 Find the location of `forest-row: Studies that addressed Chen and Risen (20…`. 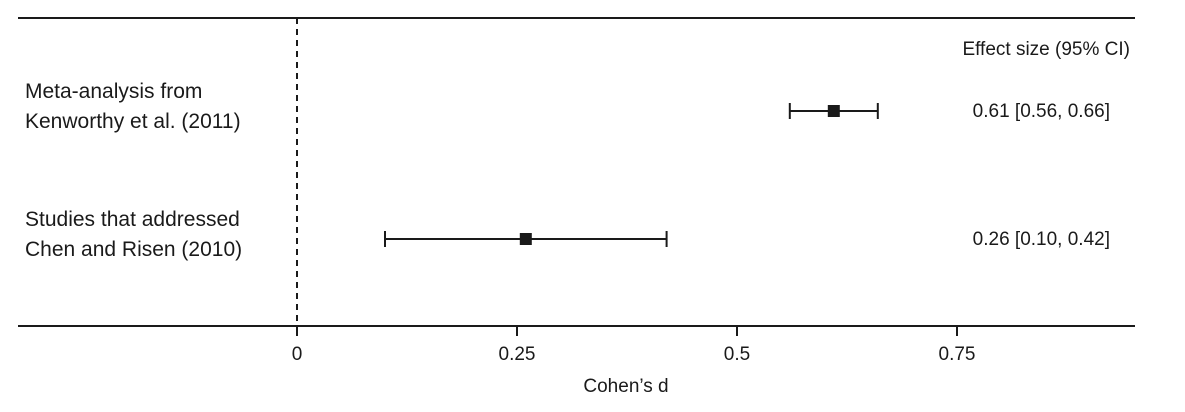

forest-row: Studies that addressed Chen and Risen (20… is located at coordinates (567, 234).